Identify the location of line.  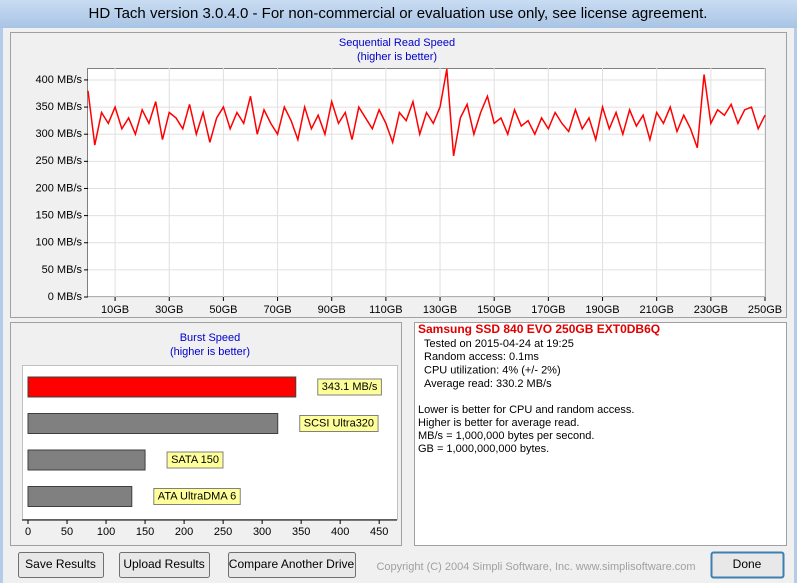
(426, 112).